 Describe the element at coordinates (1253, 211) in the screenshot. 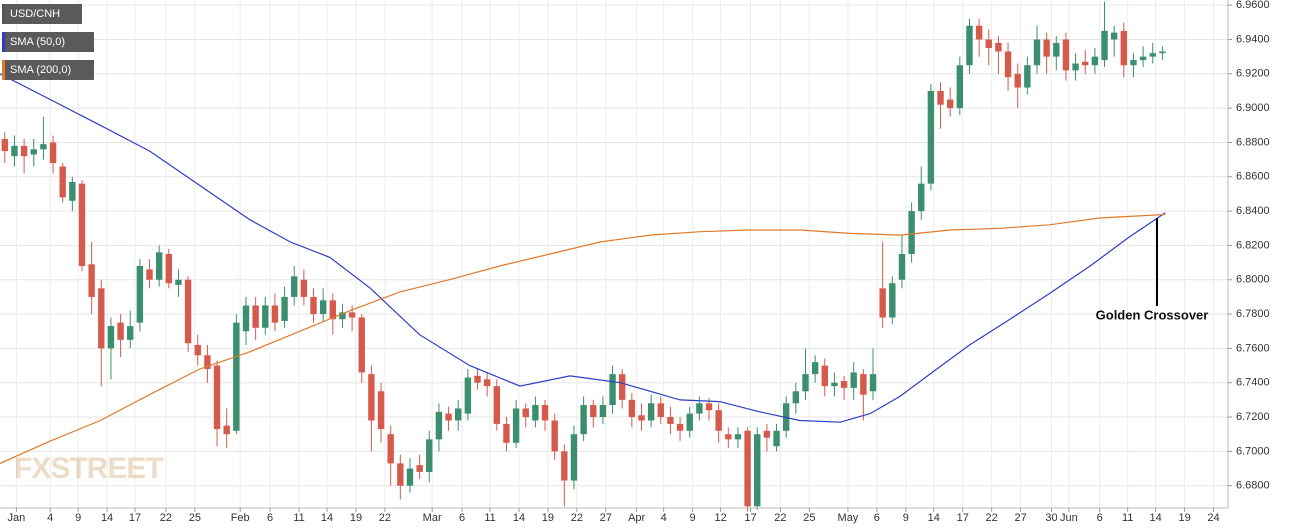

I see `y-tick-label: 6.8400` at that location.